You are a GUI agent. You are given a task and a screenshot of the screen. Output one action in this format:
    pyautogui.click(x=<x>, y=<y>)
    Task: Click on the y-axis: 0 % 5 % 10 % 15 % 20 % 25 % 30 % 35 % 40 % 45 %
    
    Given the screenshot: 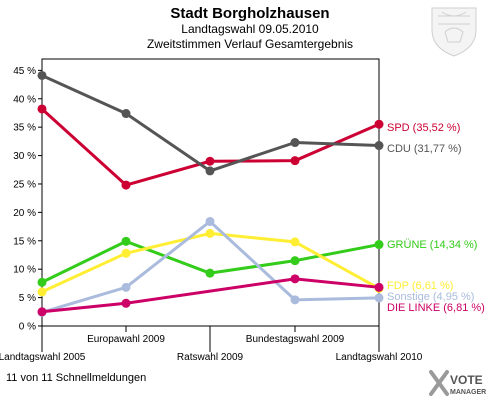 What is the action you would take?
    pyautogui.click(x=27, y=199)
    